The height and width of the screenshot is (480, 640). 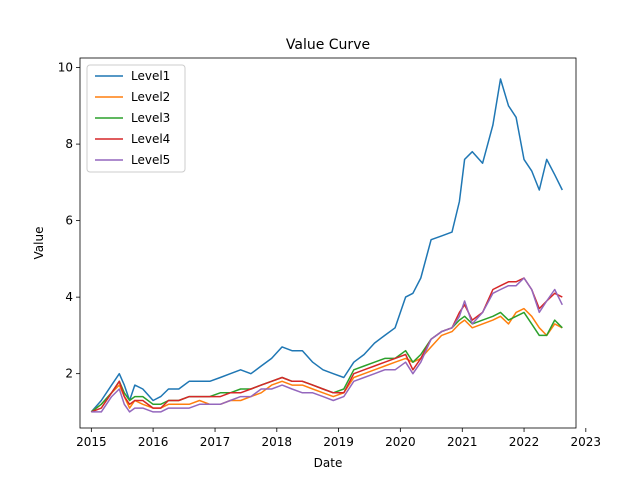 I want to click on y-tick-label: 2, so click(x=69, y=374).